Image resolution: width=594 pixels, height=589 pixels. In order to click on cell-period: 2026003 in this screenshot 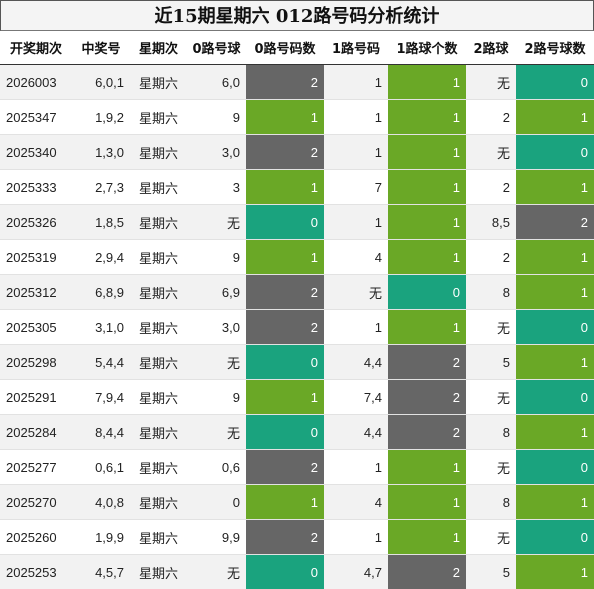, I will do `click(36, 82)`.